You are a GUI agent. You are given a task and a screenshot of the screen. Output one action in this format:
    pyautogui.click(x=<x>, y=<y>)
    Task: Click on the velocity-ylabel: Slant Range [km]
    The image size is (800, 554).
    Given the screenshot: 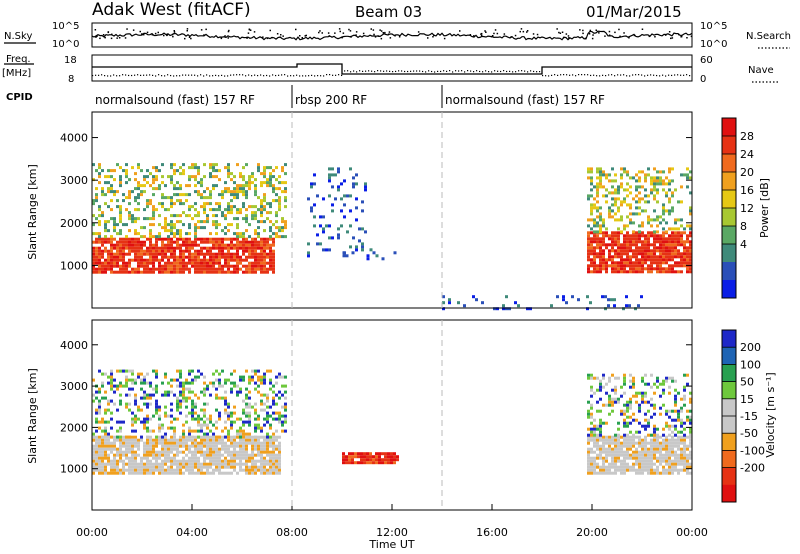 What is the action you would take?
    pyautogui.click(x=32, y=416)
    